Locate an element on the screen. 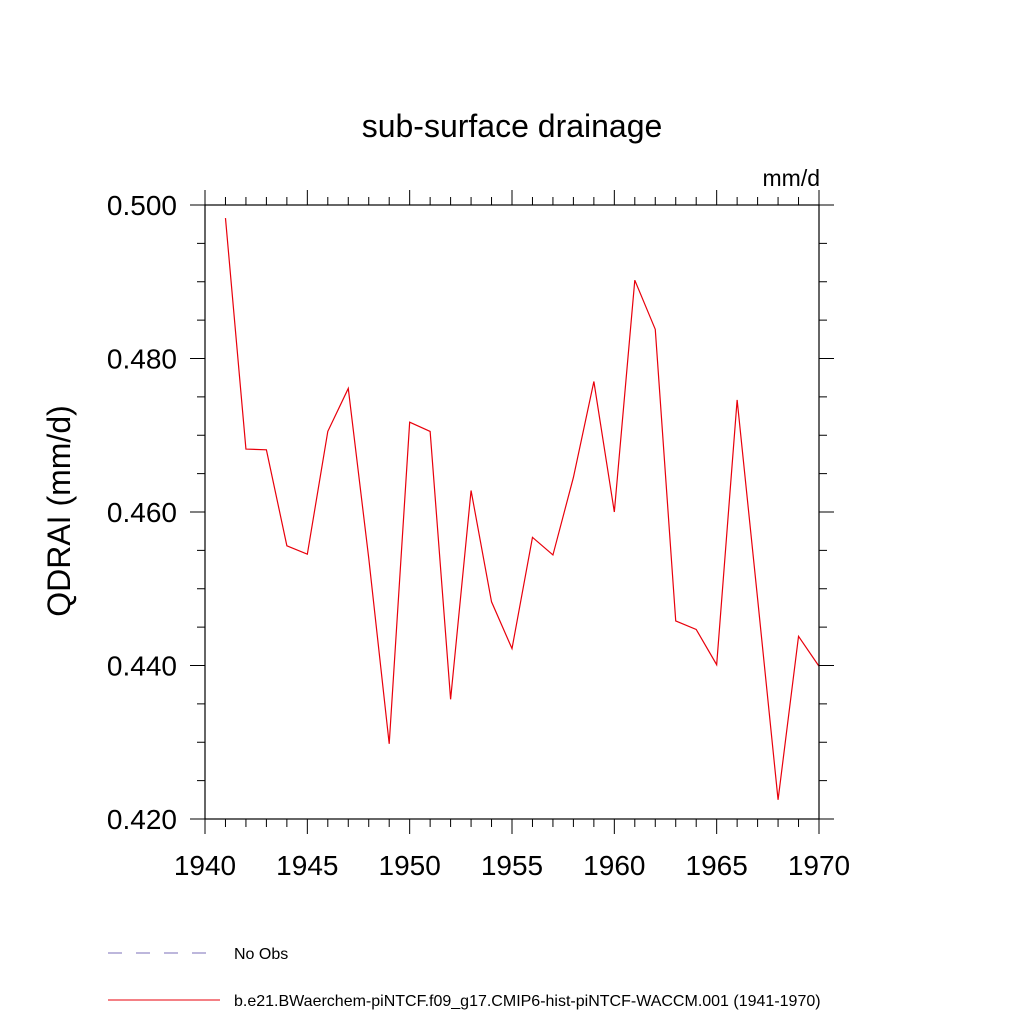 This screenshot has height=1024, width=1024. y-tick-label: 0.480 is located at coordinates (142, 359).